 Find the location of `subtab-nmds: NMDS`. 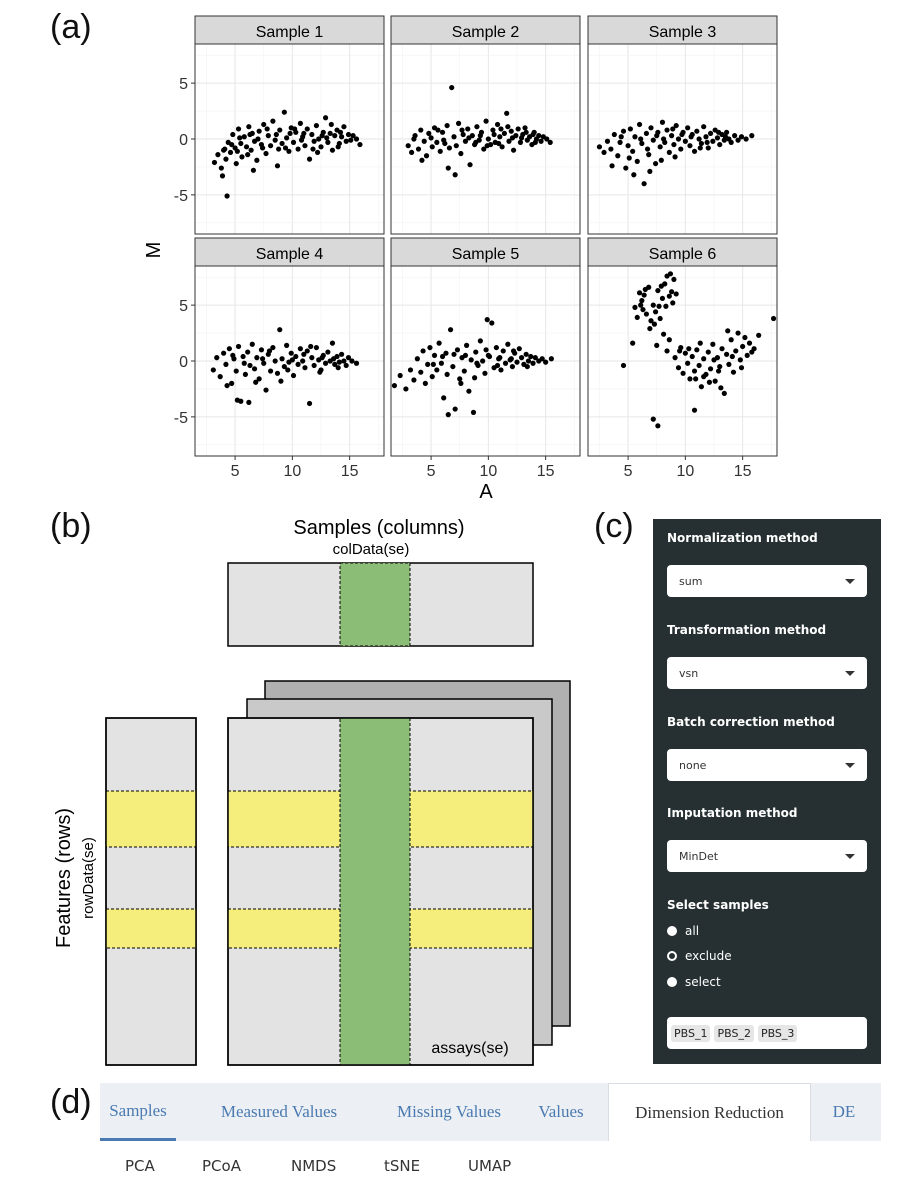

subtab-nmds: NMDS is located at coordinates (314, 1166).